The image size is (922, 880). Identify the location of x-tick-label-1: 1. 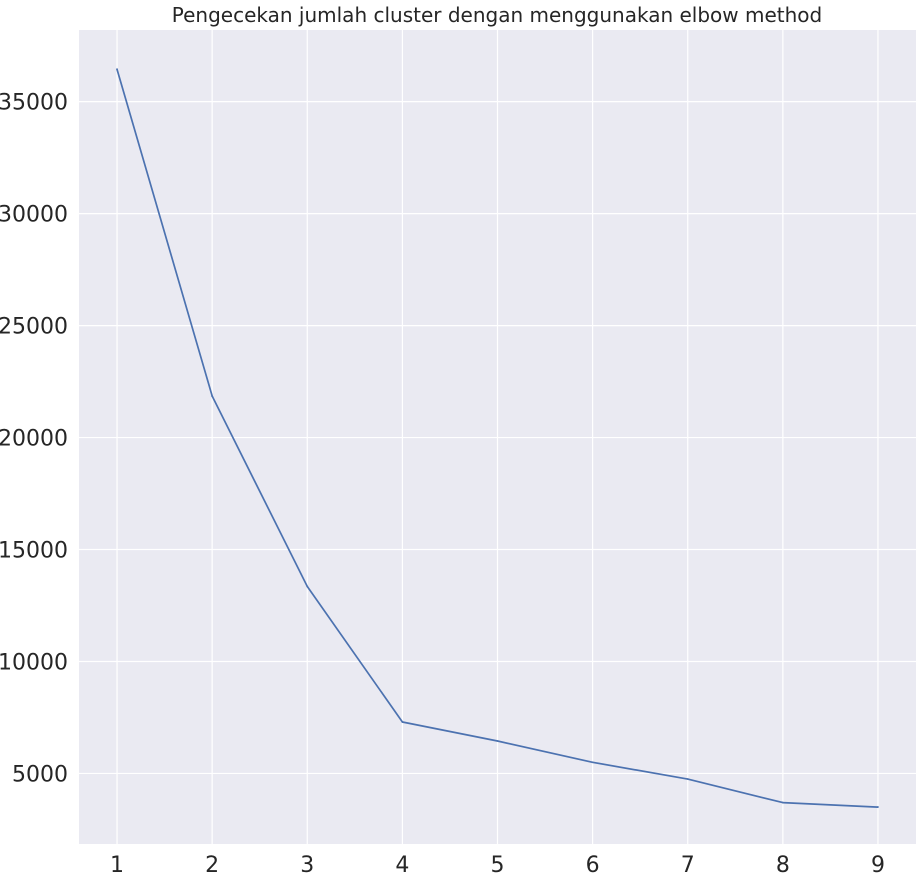
(117, 865).